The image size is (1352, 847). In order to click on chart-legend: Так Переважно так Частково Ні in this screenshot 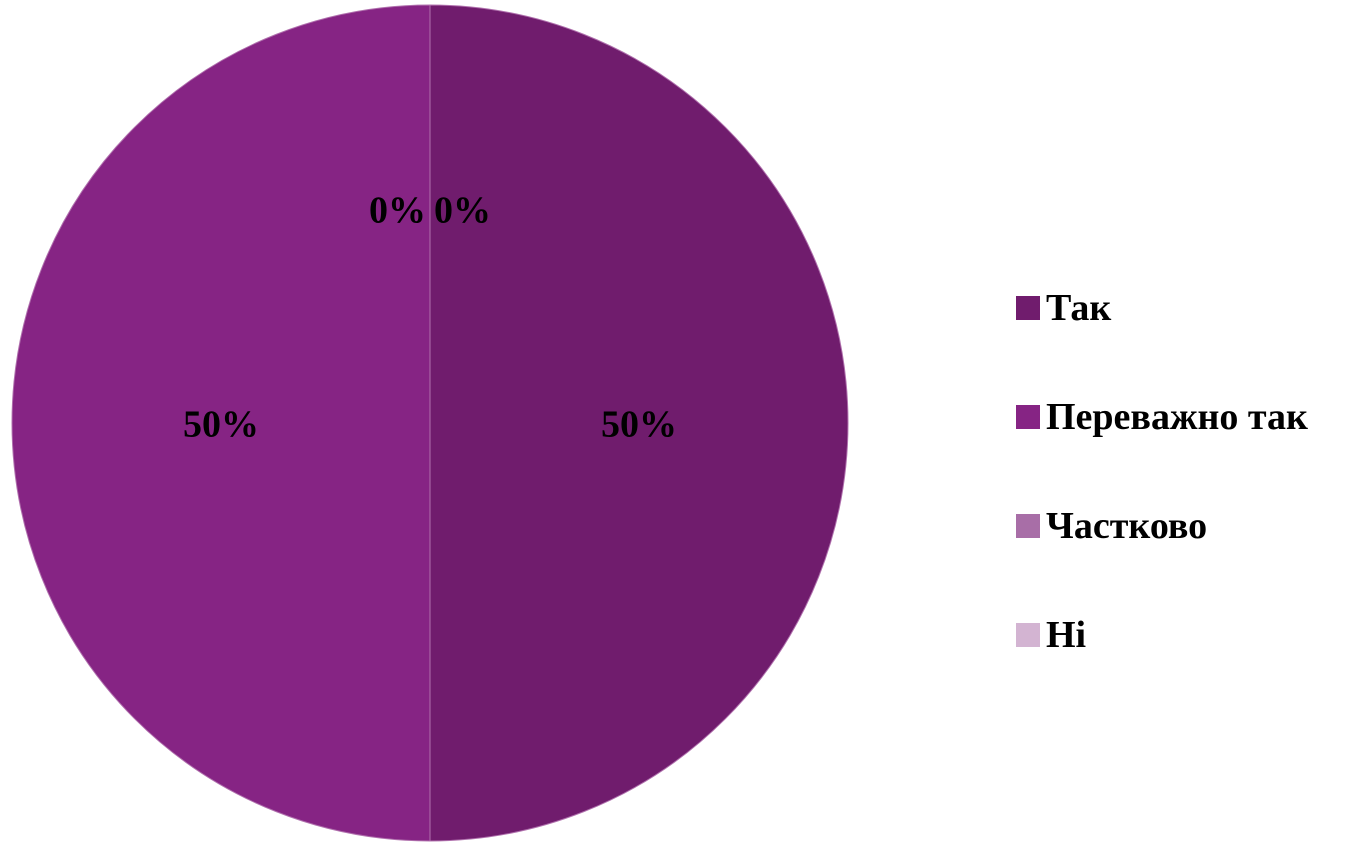, I will do `click(1162, 505)`.